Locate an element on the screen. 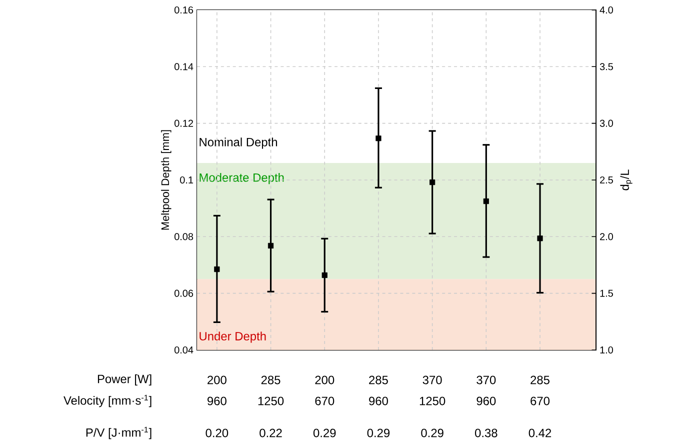  text: 0.42 is located at coordinates (540, 433).